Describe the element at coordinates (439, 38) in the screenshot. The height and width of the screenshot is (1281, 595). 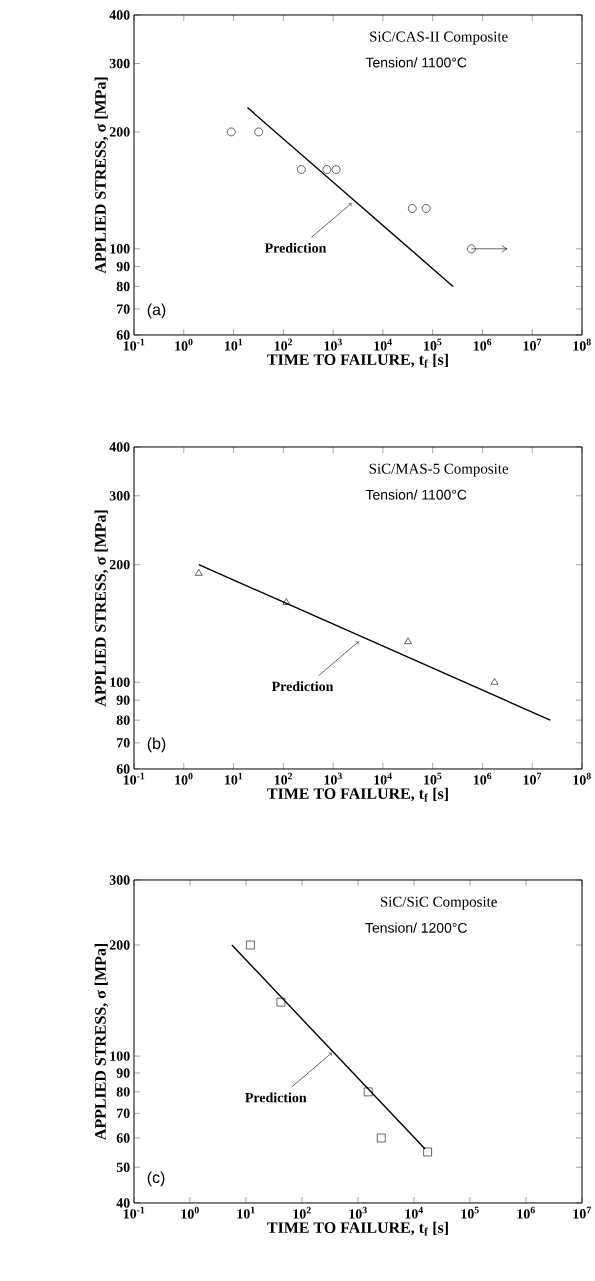
I see `text: SiC/CAS-II Composite` at that location.